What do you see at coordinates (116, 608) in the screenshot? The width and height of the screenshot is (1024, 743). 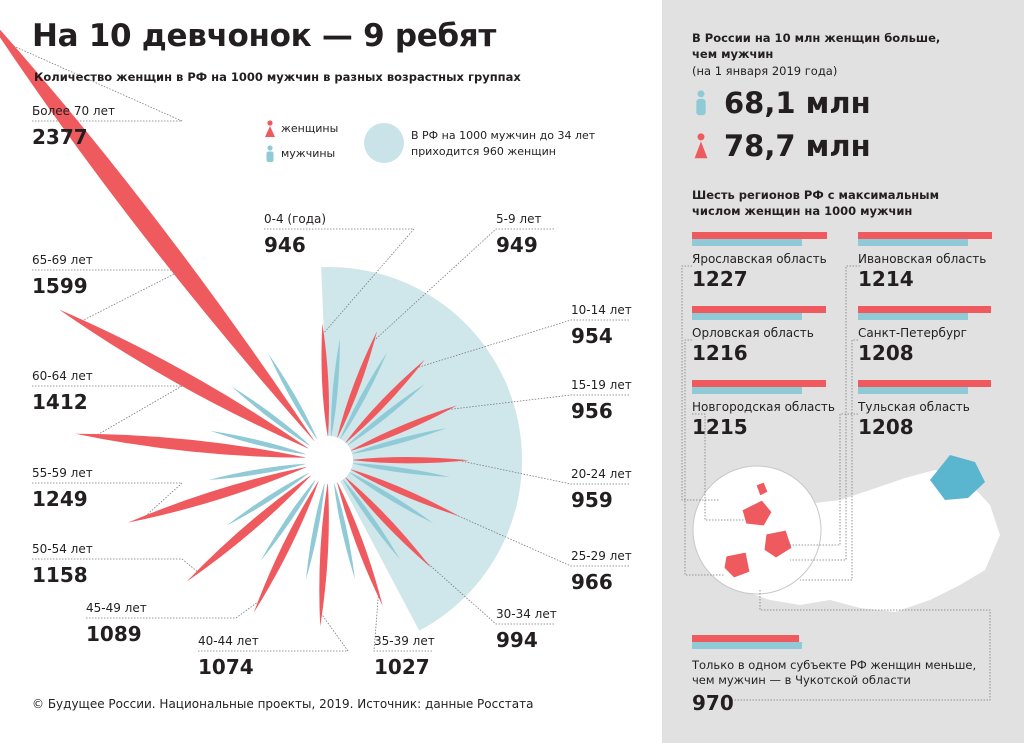 I see `category-label-9: 45-49 лет` at bounding box center [116, 608].